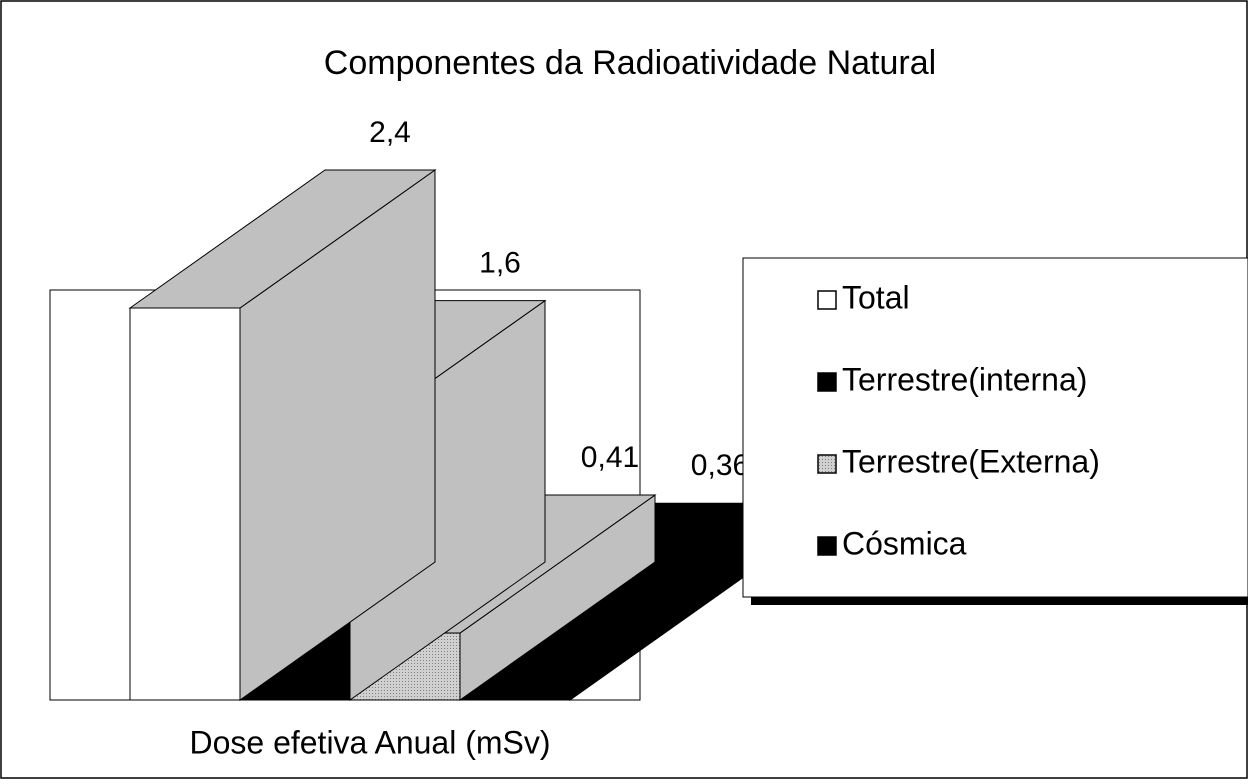 The height and width of the screenshot is (784, 1248). Describe the element at coordinates (390, 132) in the screenshot. I see `value-label: 2,4` at that location.